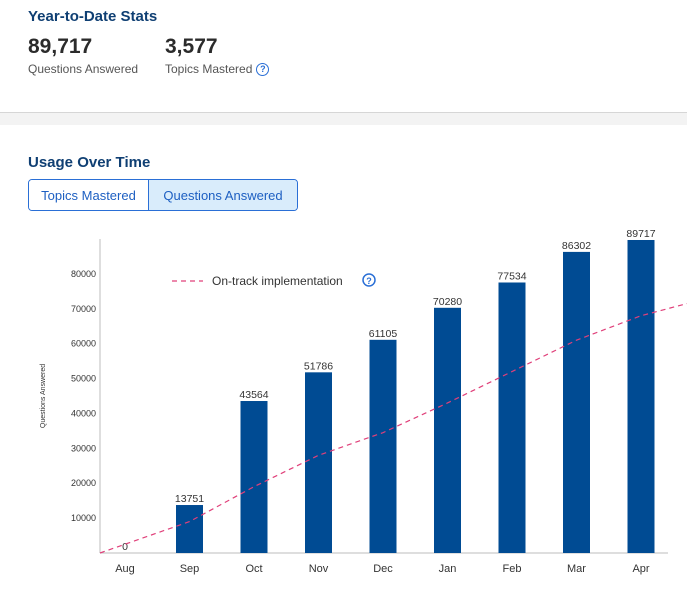 This screenshot has height=598, width=687. What do you see at coordinates (83, 309) in the screenshot?
I see `y-tick-label: 70000` at bounding box center [83, 309].